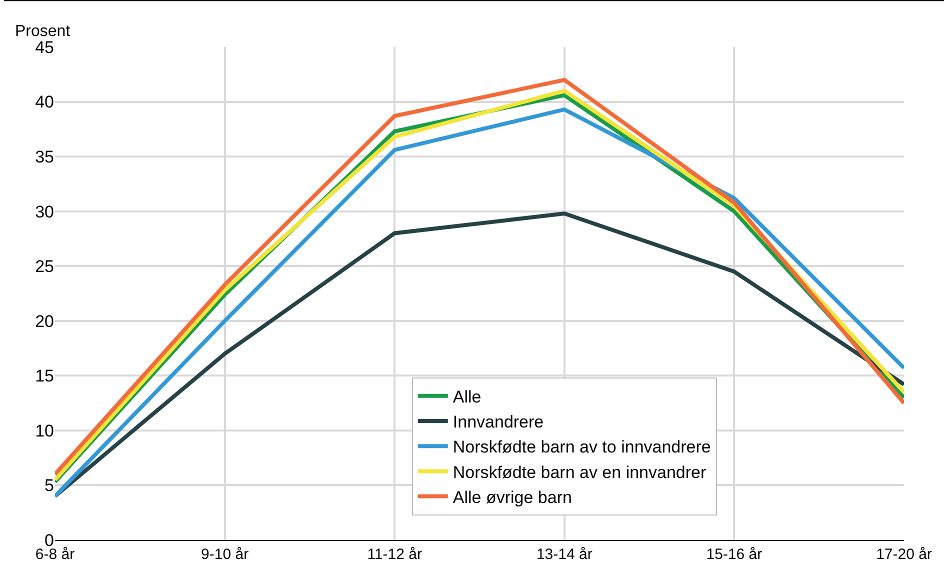 The width and height of the screenshot is (944, 565). What do you see at coordinates (467, 397) in the screenshot?
I see `legend-label: Alle` at bounding box center [467, 397].